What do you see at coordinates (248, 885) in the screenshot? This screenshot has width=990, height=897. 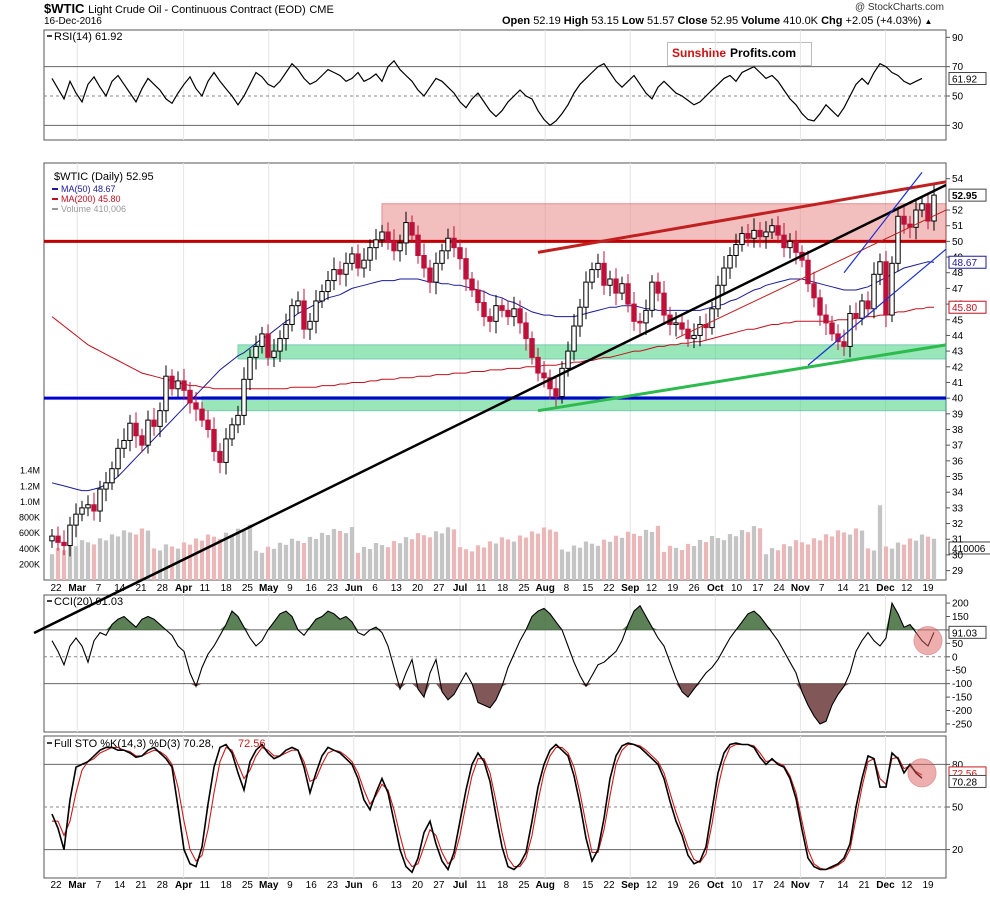 I see `x-axis-label: 25` at bounding box center [248, 885].